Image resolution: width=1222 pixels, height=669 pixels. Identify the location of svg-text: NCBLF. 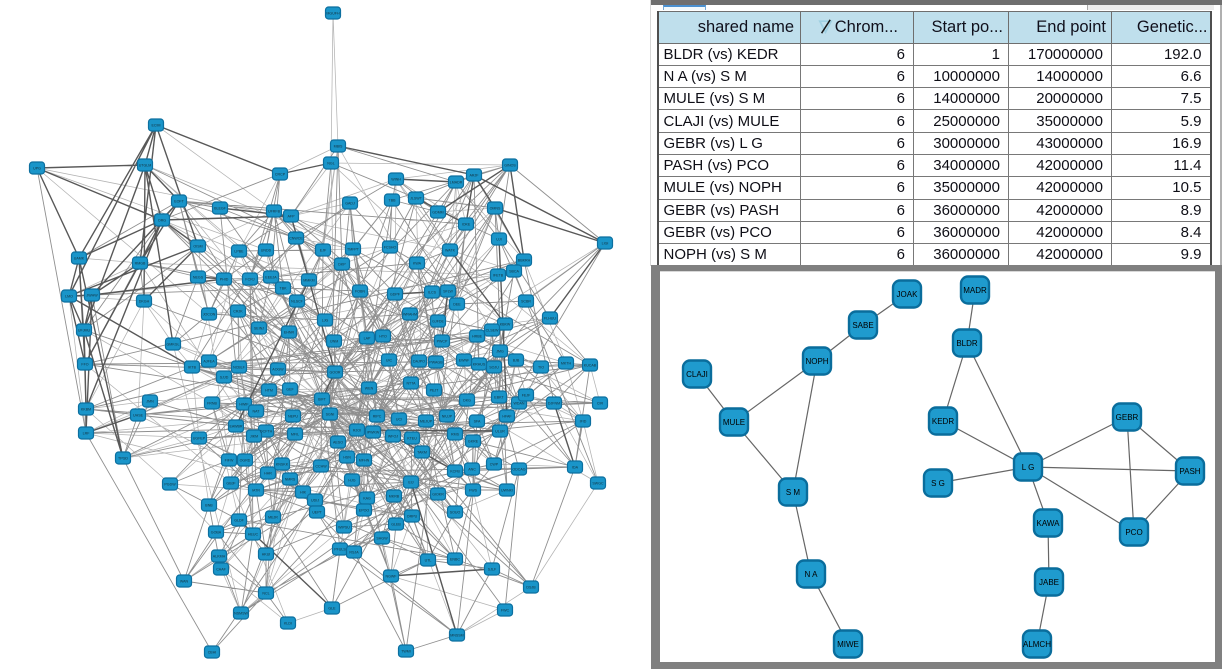
(239, 368).